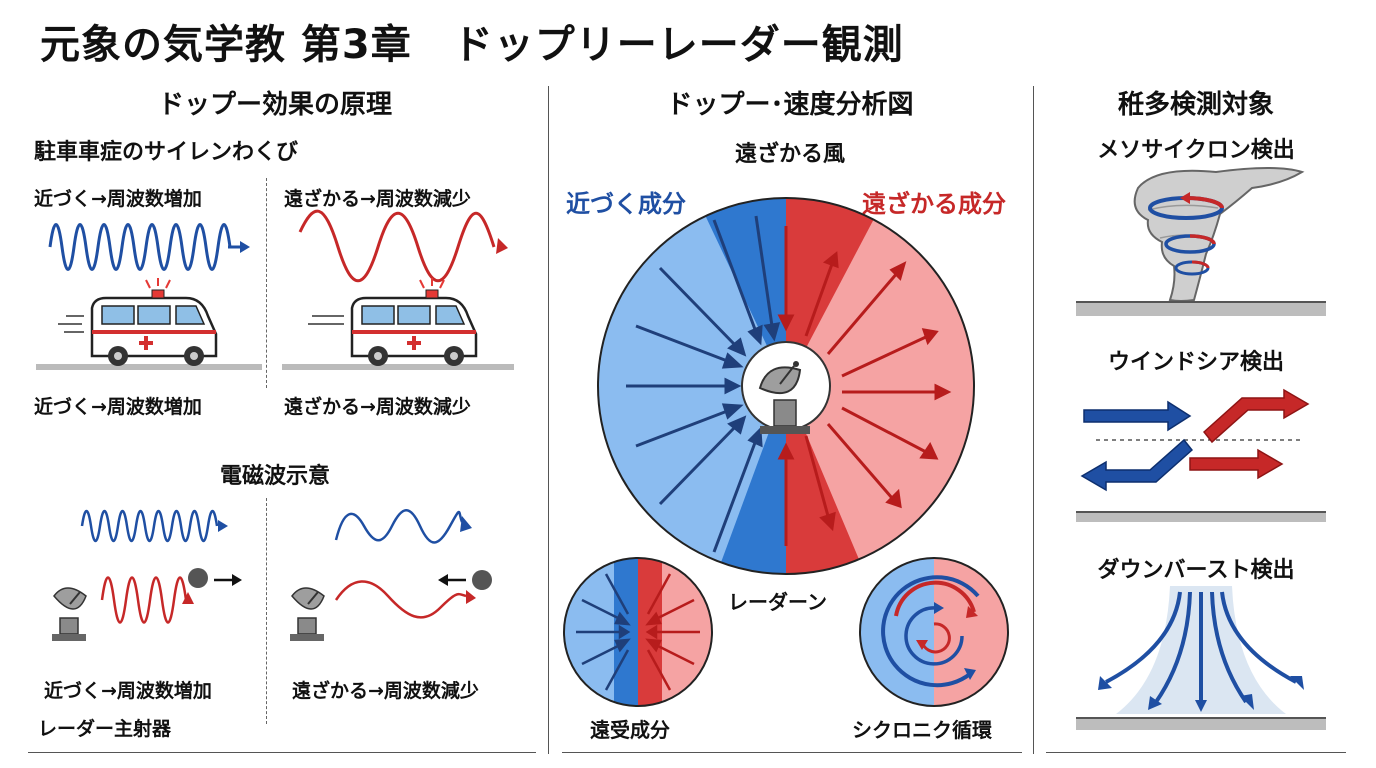  Describe the element at coordinates (784, 397) in the screenshot. I see `radar-dish-icon` at that location.